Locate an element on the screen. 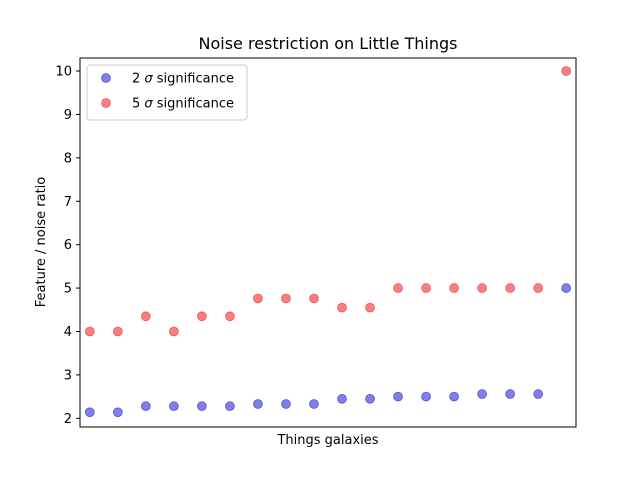 Image resolution: width=640 pixels, height=480 pixels. legend-label-prefix: 2 is located at coordinates (138, 79).